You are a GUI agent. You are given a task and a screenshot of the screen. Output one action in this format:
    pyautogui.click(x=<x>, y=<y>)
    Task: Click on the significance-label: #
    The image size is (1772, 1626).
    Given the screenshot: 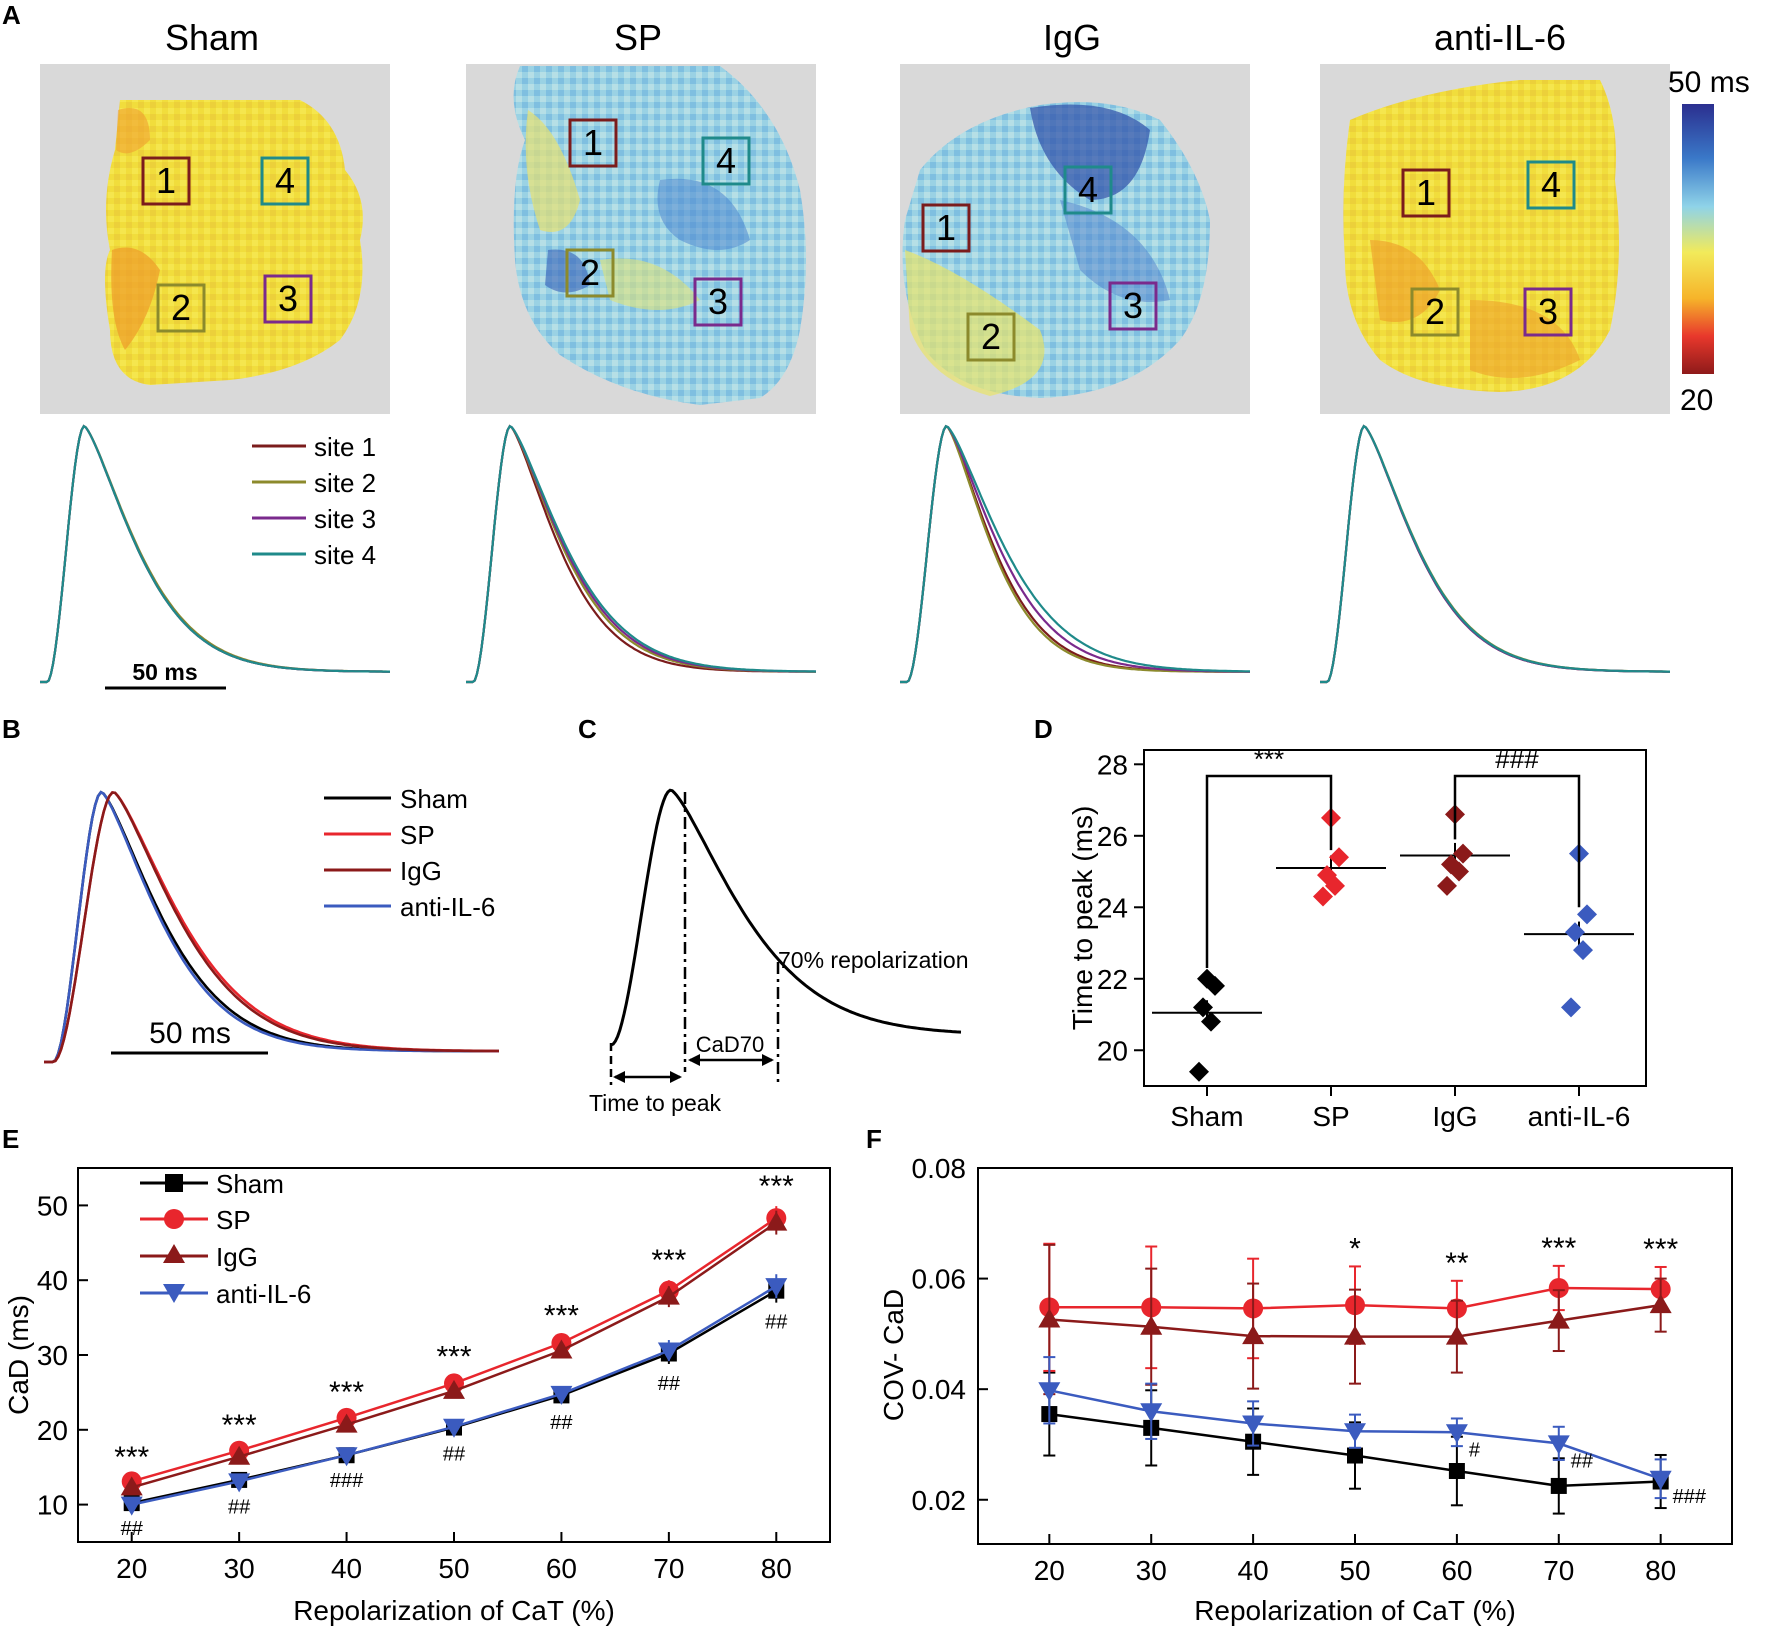 What is the action you would take?
    pyautogui.click(x=1475, y=1450)
    